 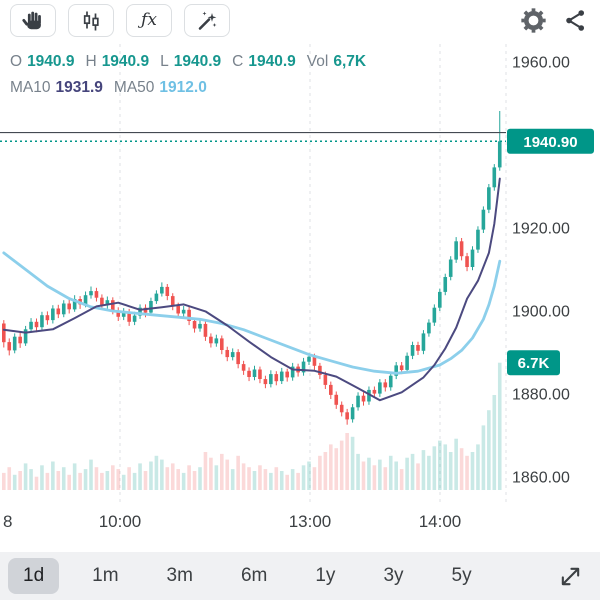 I want to click on legend-label: Vol, so click(x=317, y=61).